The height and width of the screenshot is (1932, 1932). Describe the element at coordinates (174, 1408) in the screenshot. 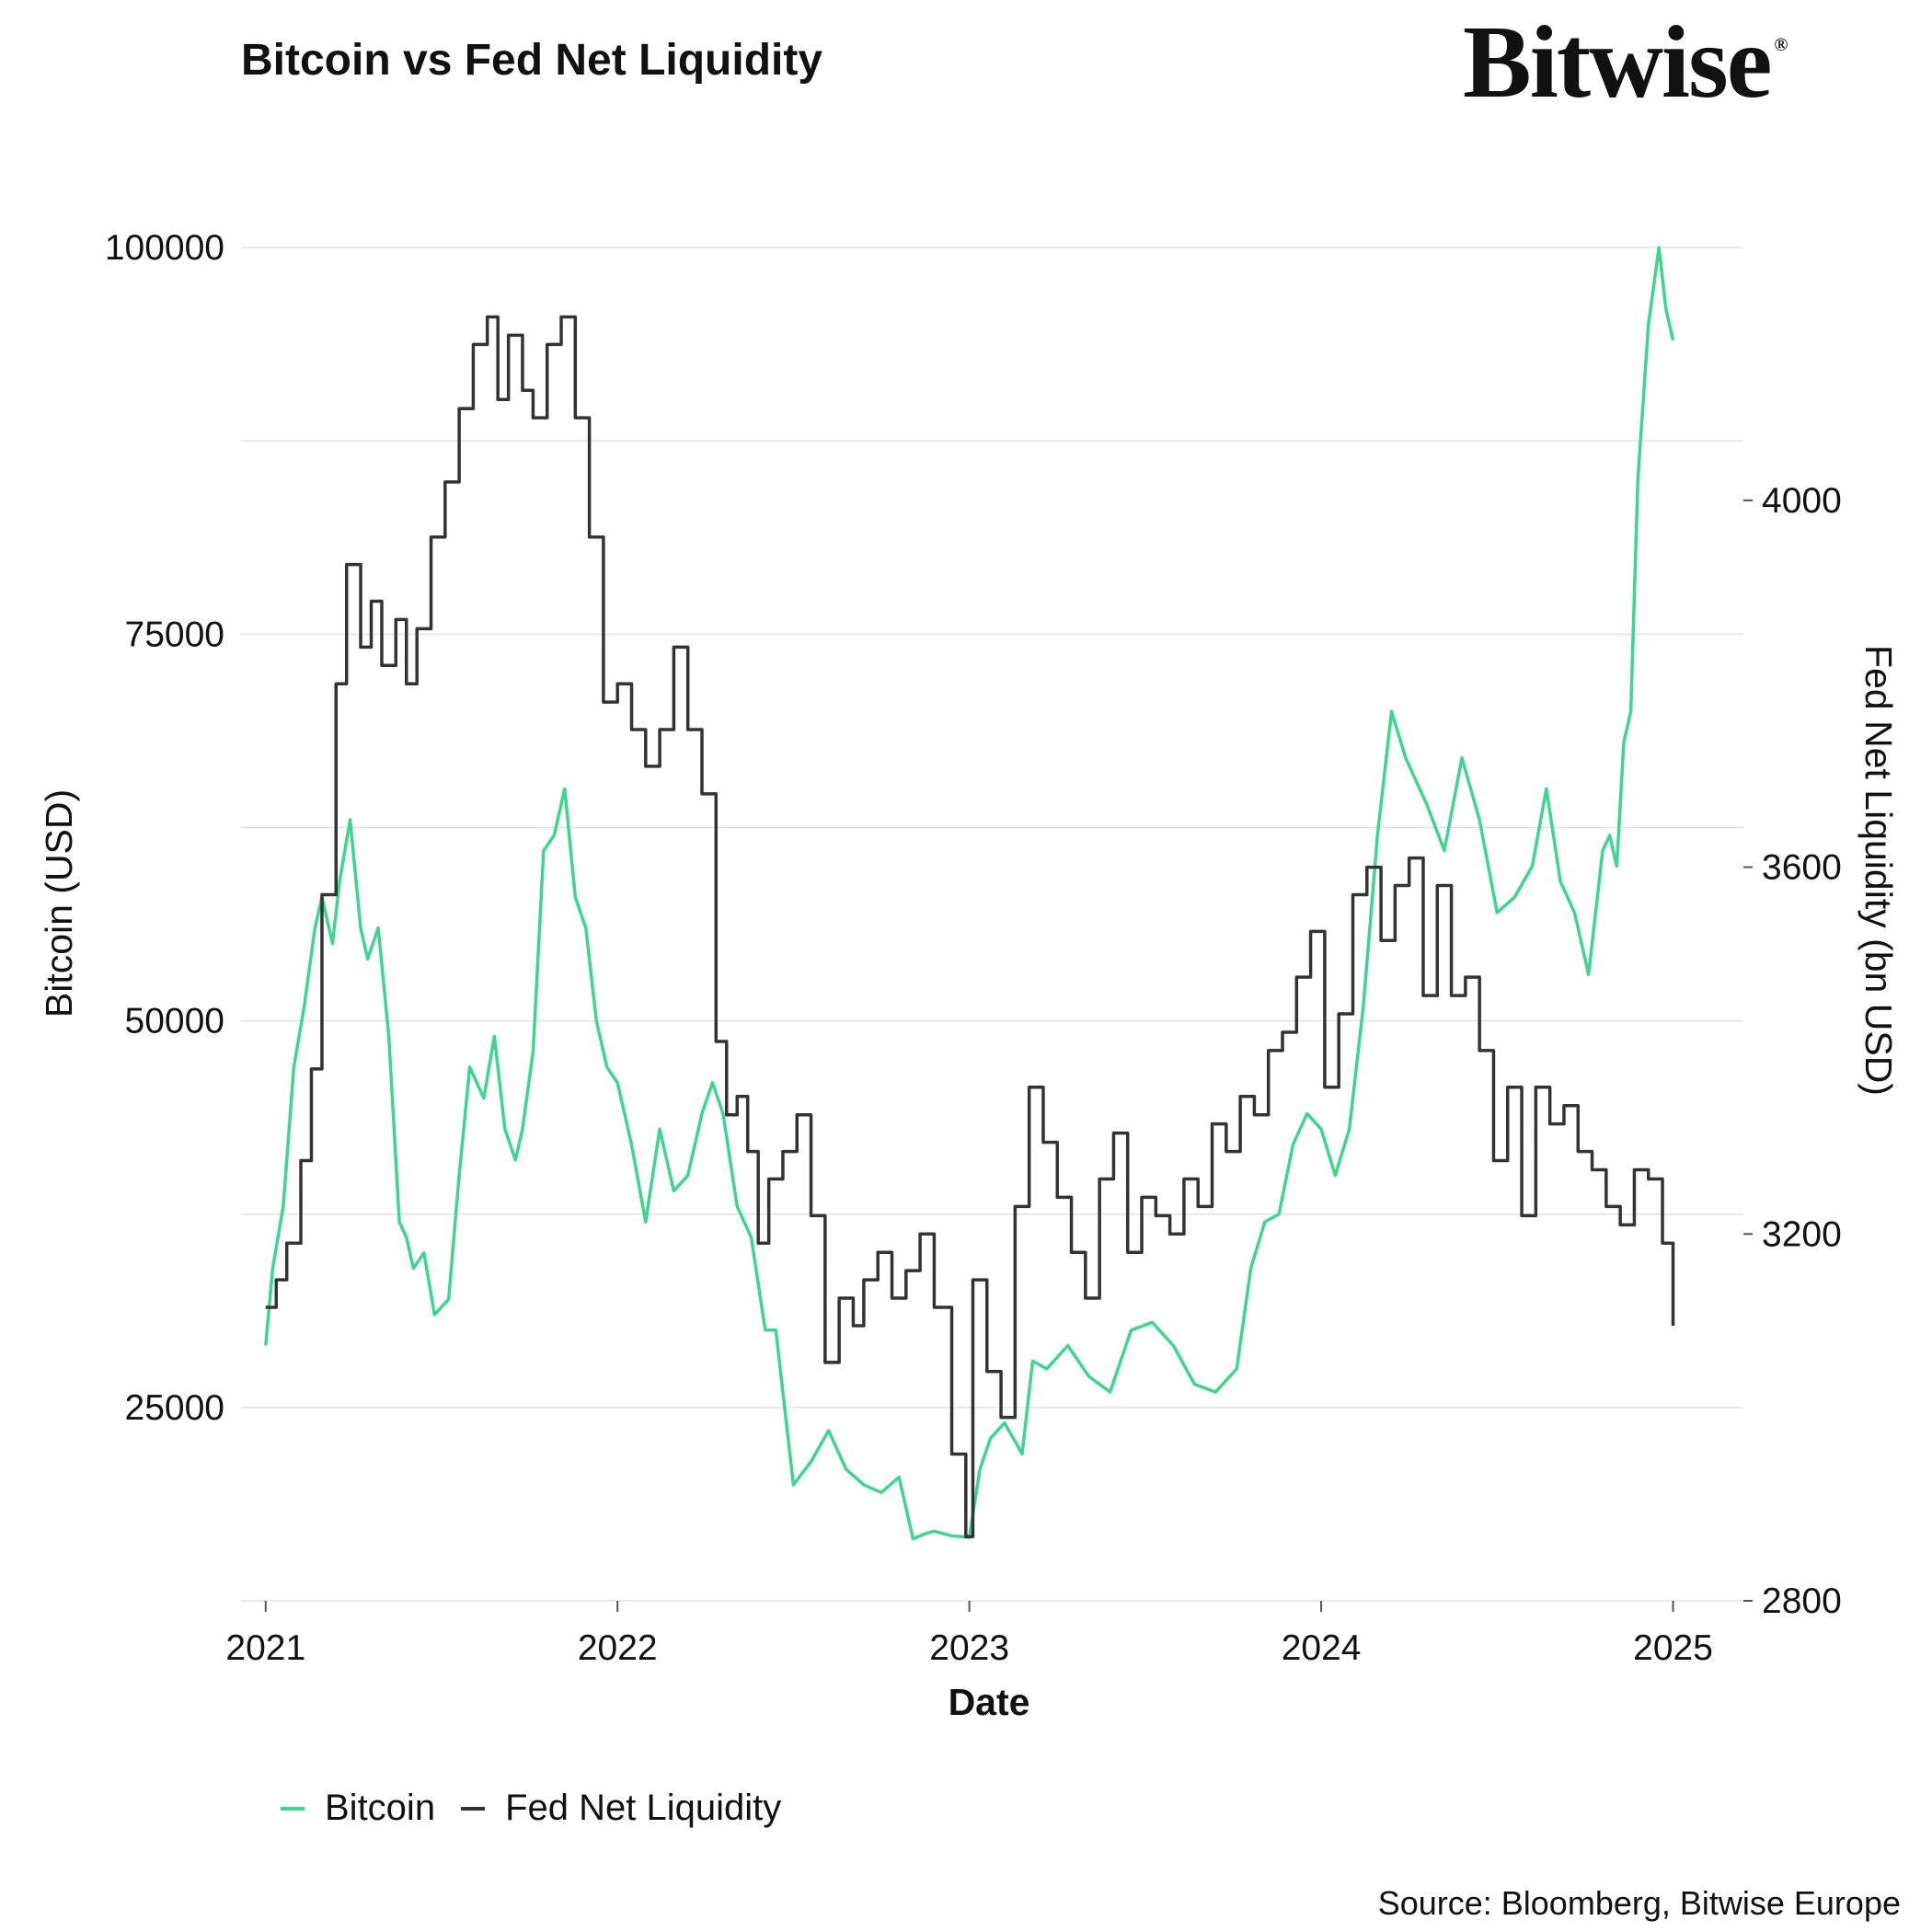

I see `y-tick-label-left: 25000` at that location.